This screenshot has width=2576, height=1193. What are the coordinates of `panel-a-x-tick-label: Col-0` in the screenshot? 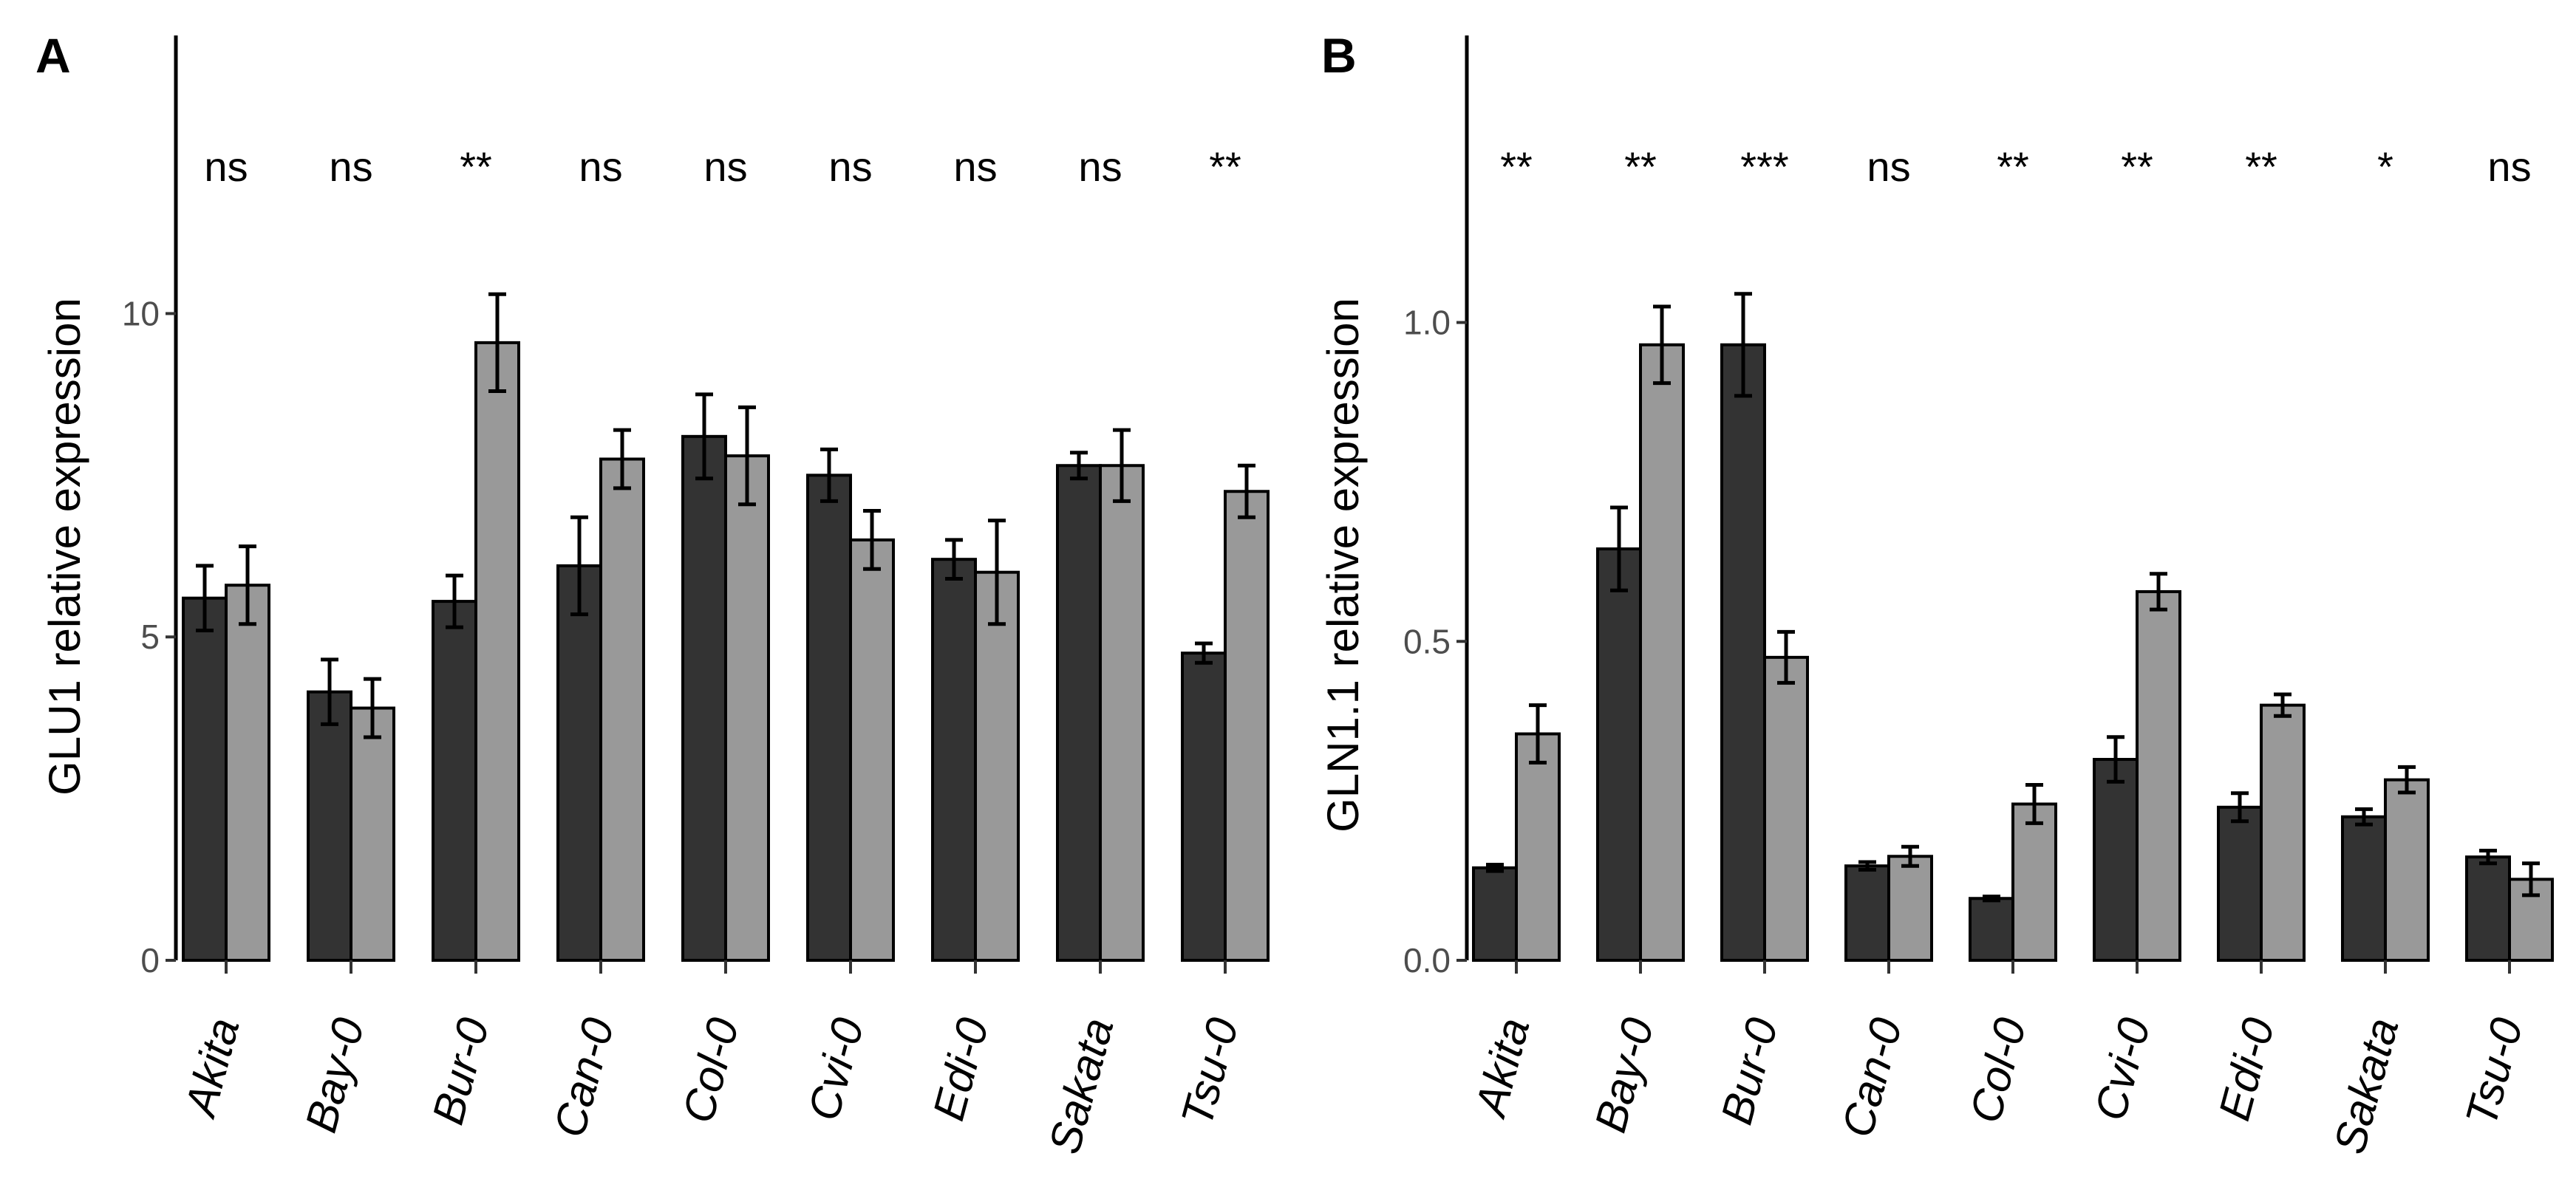 It's located at (711, 1070).